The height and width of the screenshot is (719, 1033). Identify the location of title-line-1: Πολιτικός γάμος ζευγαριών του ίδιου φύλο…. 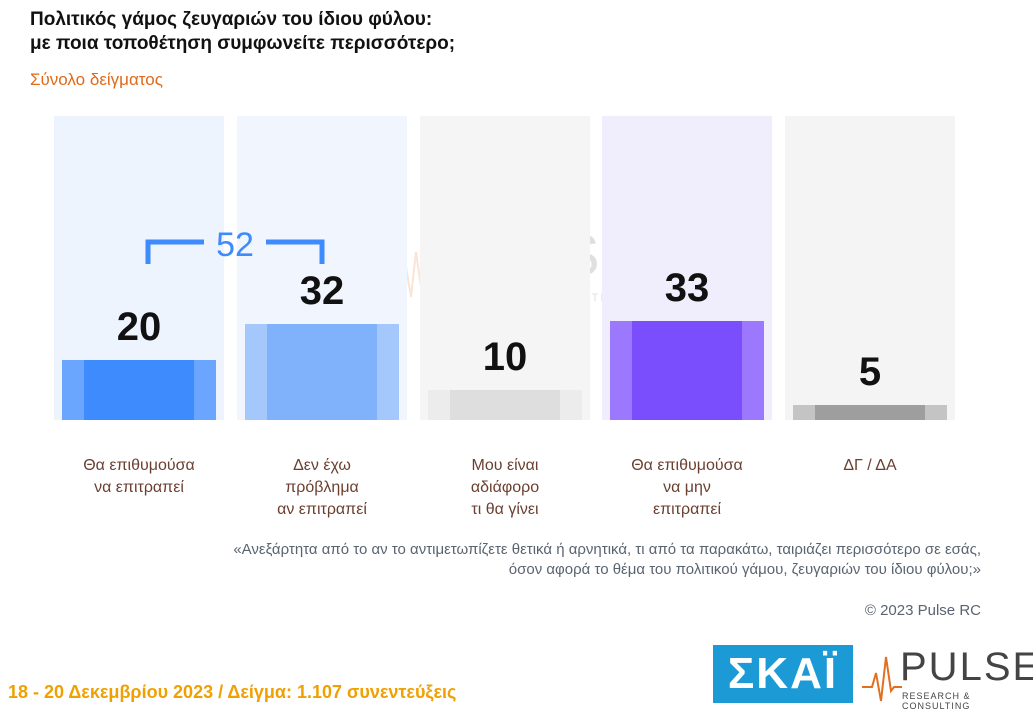
(231, 19).